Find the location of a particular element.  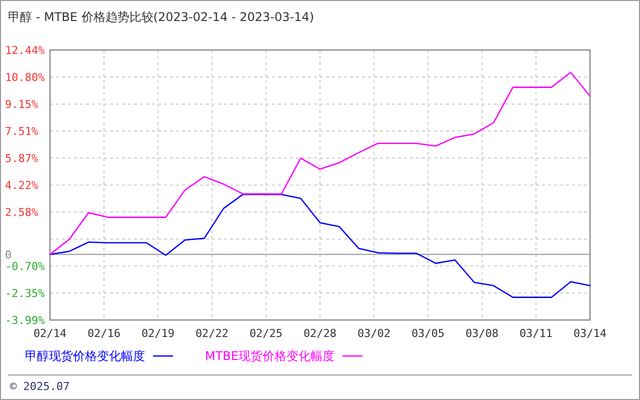

y-tick-label: 7.51% is located at coordinates (21, 131).